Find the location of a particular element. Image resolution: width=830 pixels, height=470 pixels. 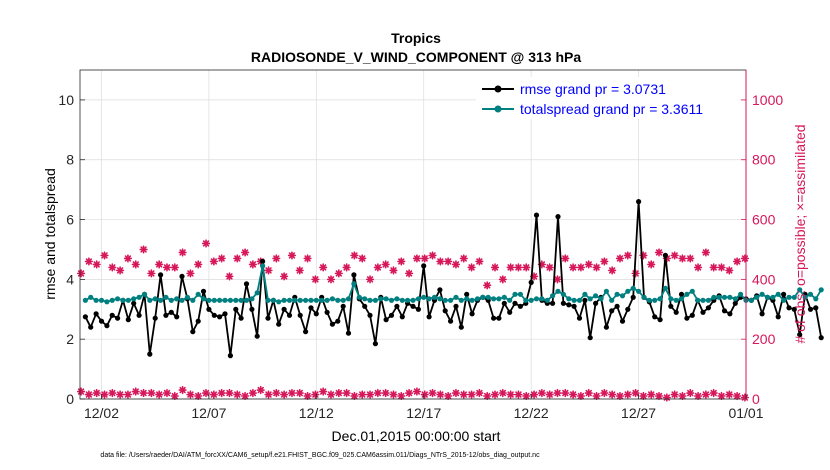

legend-rmse-label: rmse grand pr = 3.0731 is located at coordinates (593, 89).